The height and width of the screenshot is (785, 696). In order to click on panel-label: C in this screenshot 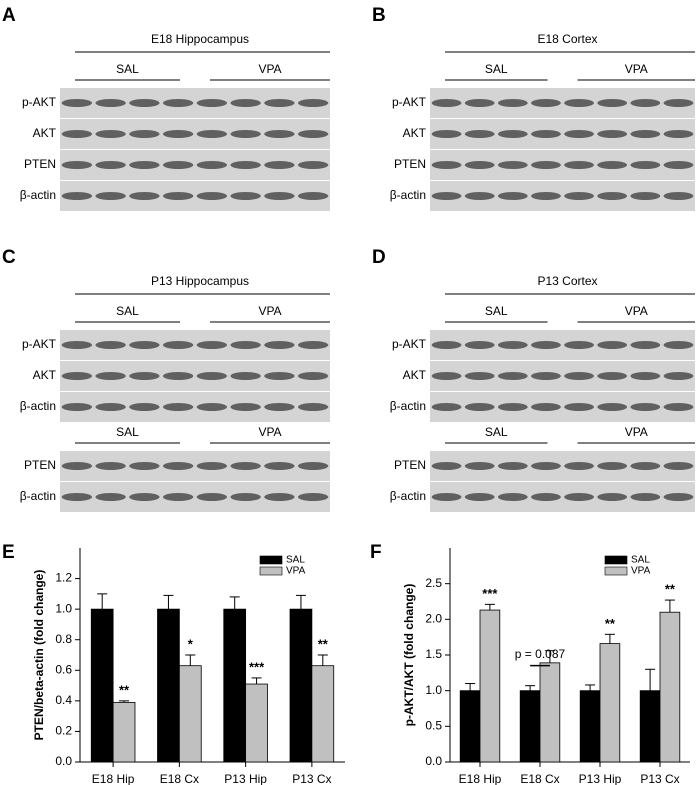, I will do `click(9, 257)`.